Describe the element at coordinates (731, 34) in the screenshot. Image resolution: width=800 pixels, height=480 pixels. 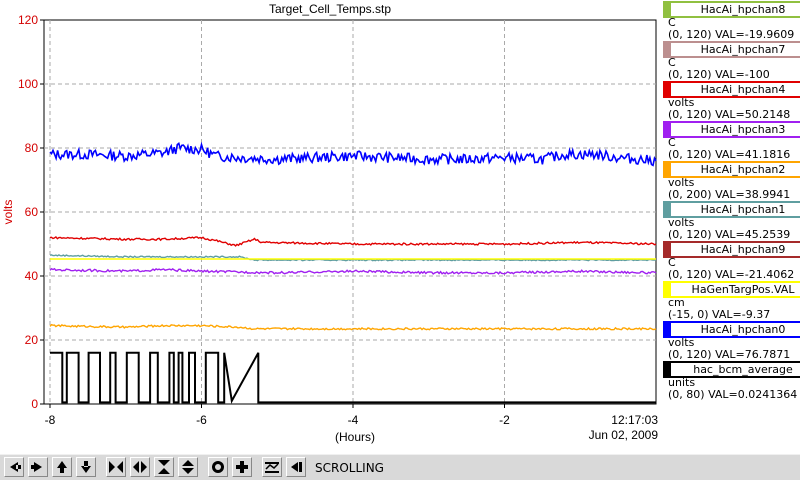
I see `legend-range-value: (0, 120) VAL=-19.9609` at that location.